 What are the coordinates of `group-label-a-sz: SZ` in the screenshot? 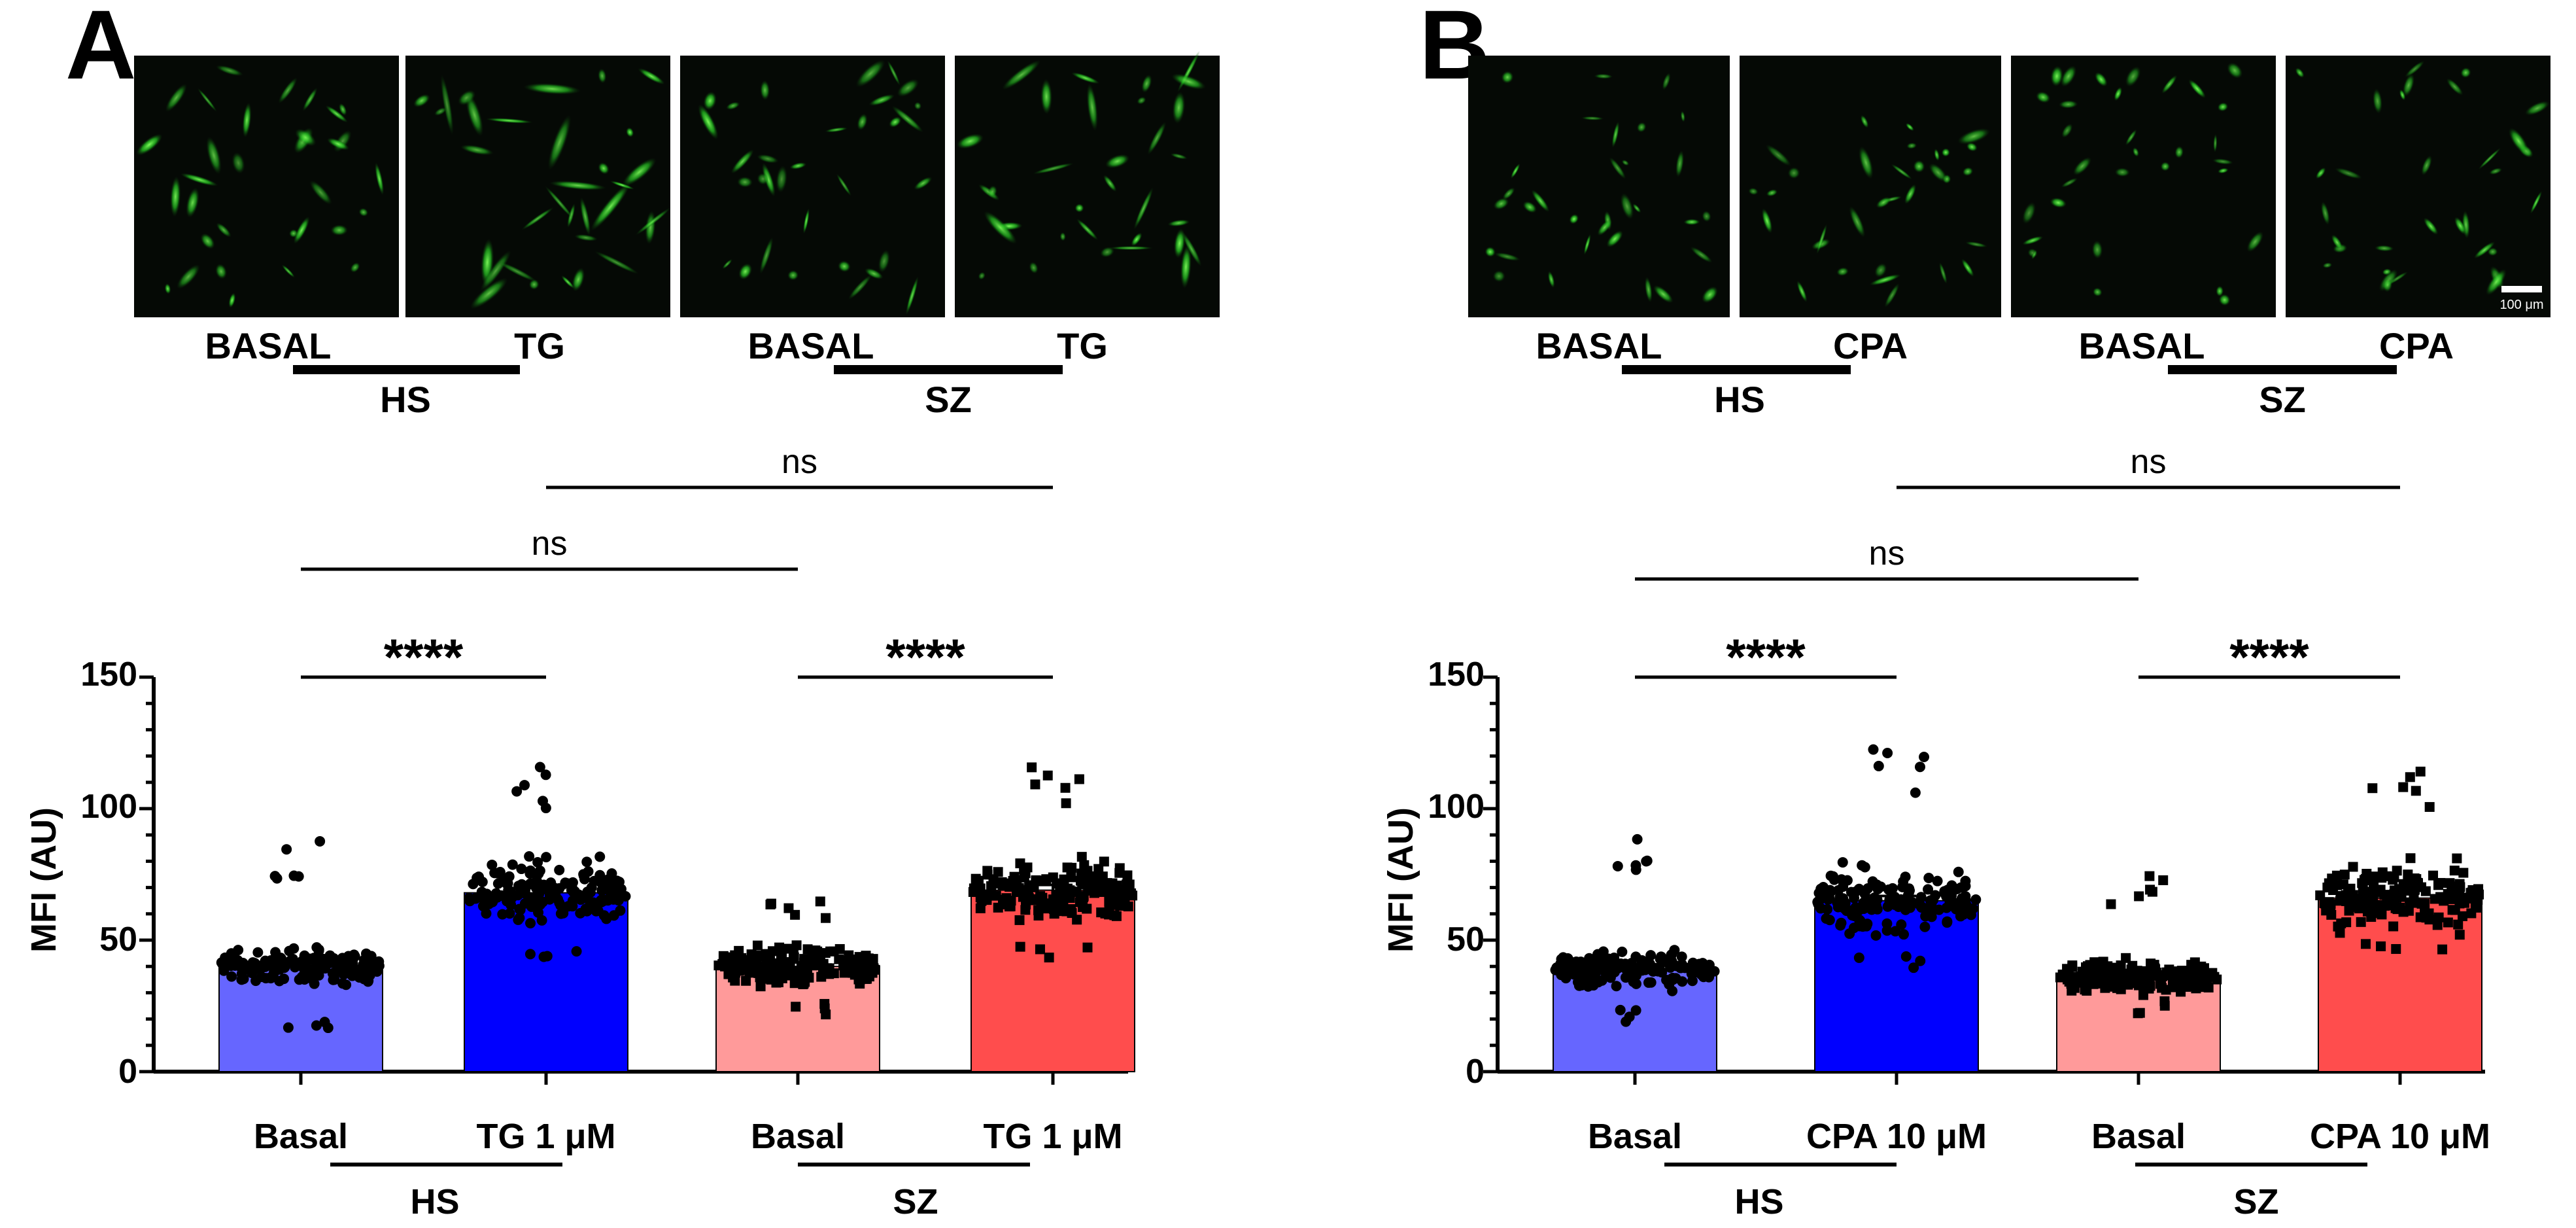 It's located at (916, 1201).